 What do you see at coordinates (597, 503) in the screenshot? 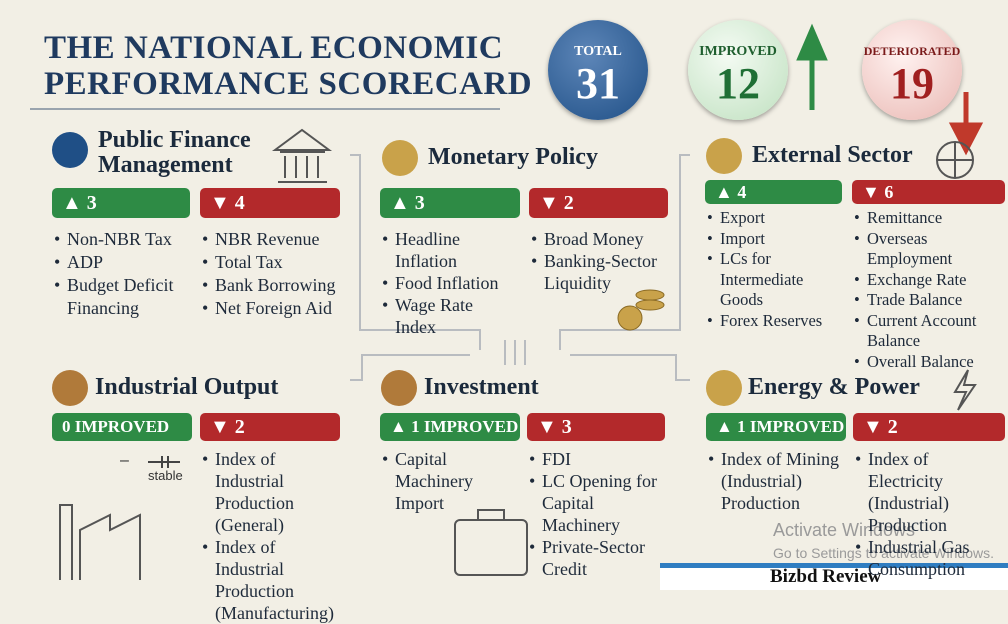
I see `deteriorated-item: LC Opening for Capital Machinery` at bounding box center [597, 503].